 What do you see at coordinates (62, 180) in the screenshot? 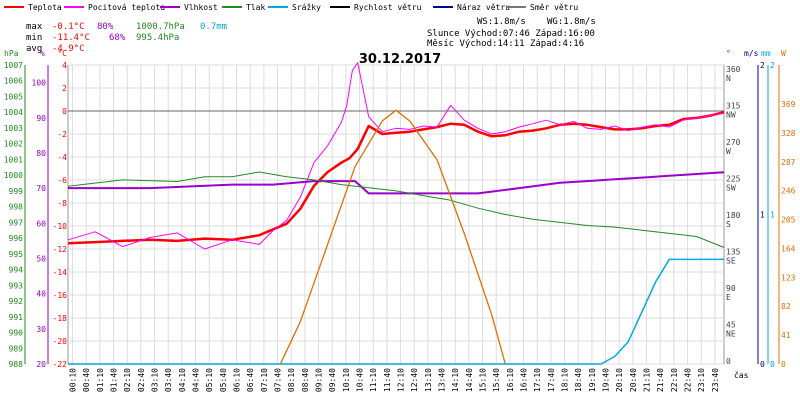
I see `temp-tick-label: -6` at bounding box center [62, 180].